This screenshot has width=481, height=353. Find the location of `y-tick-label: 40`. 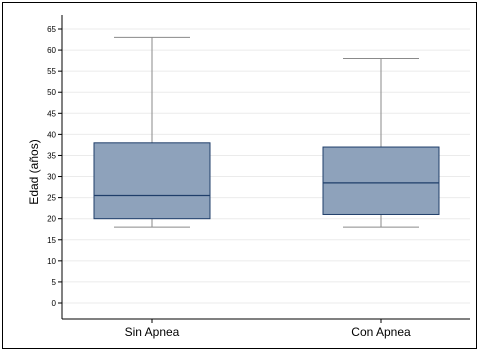

y-tick-label: 40 is located at coordinates (51, 134).